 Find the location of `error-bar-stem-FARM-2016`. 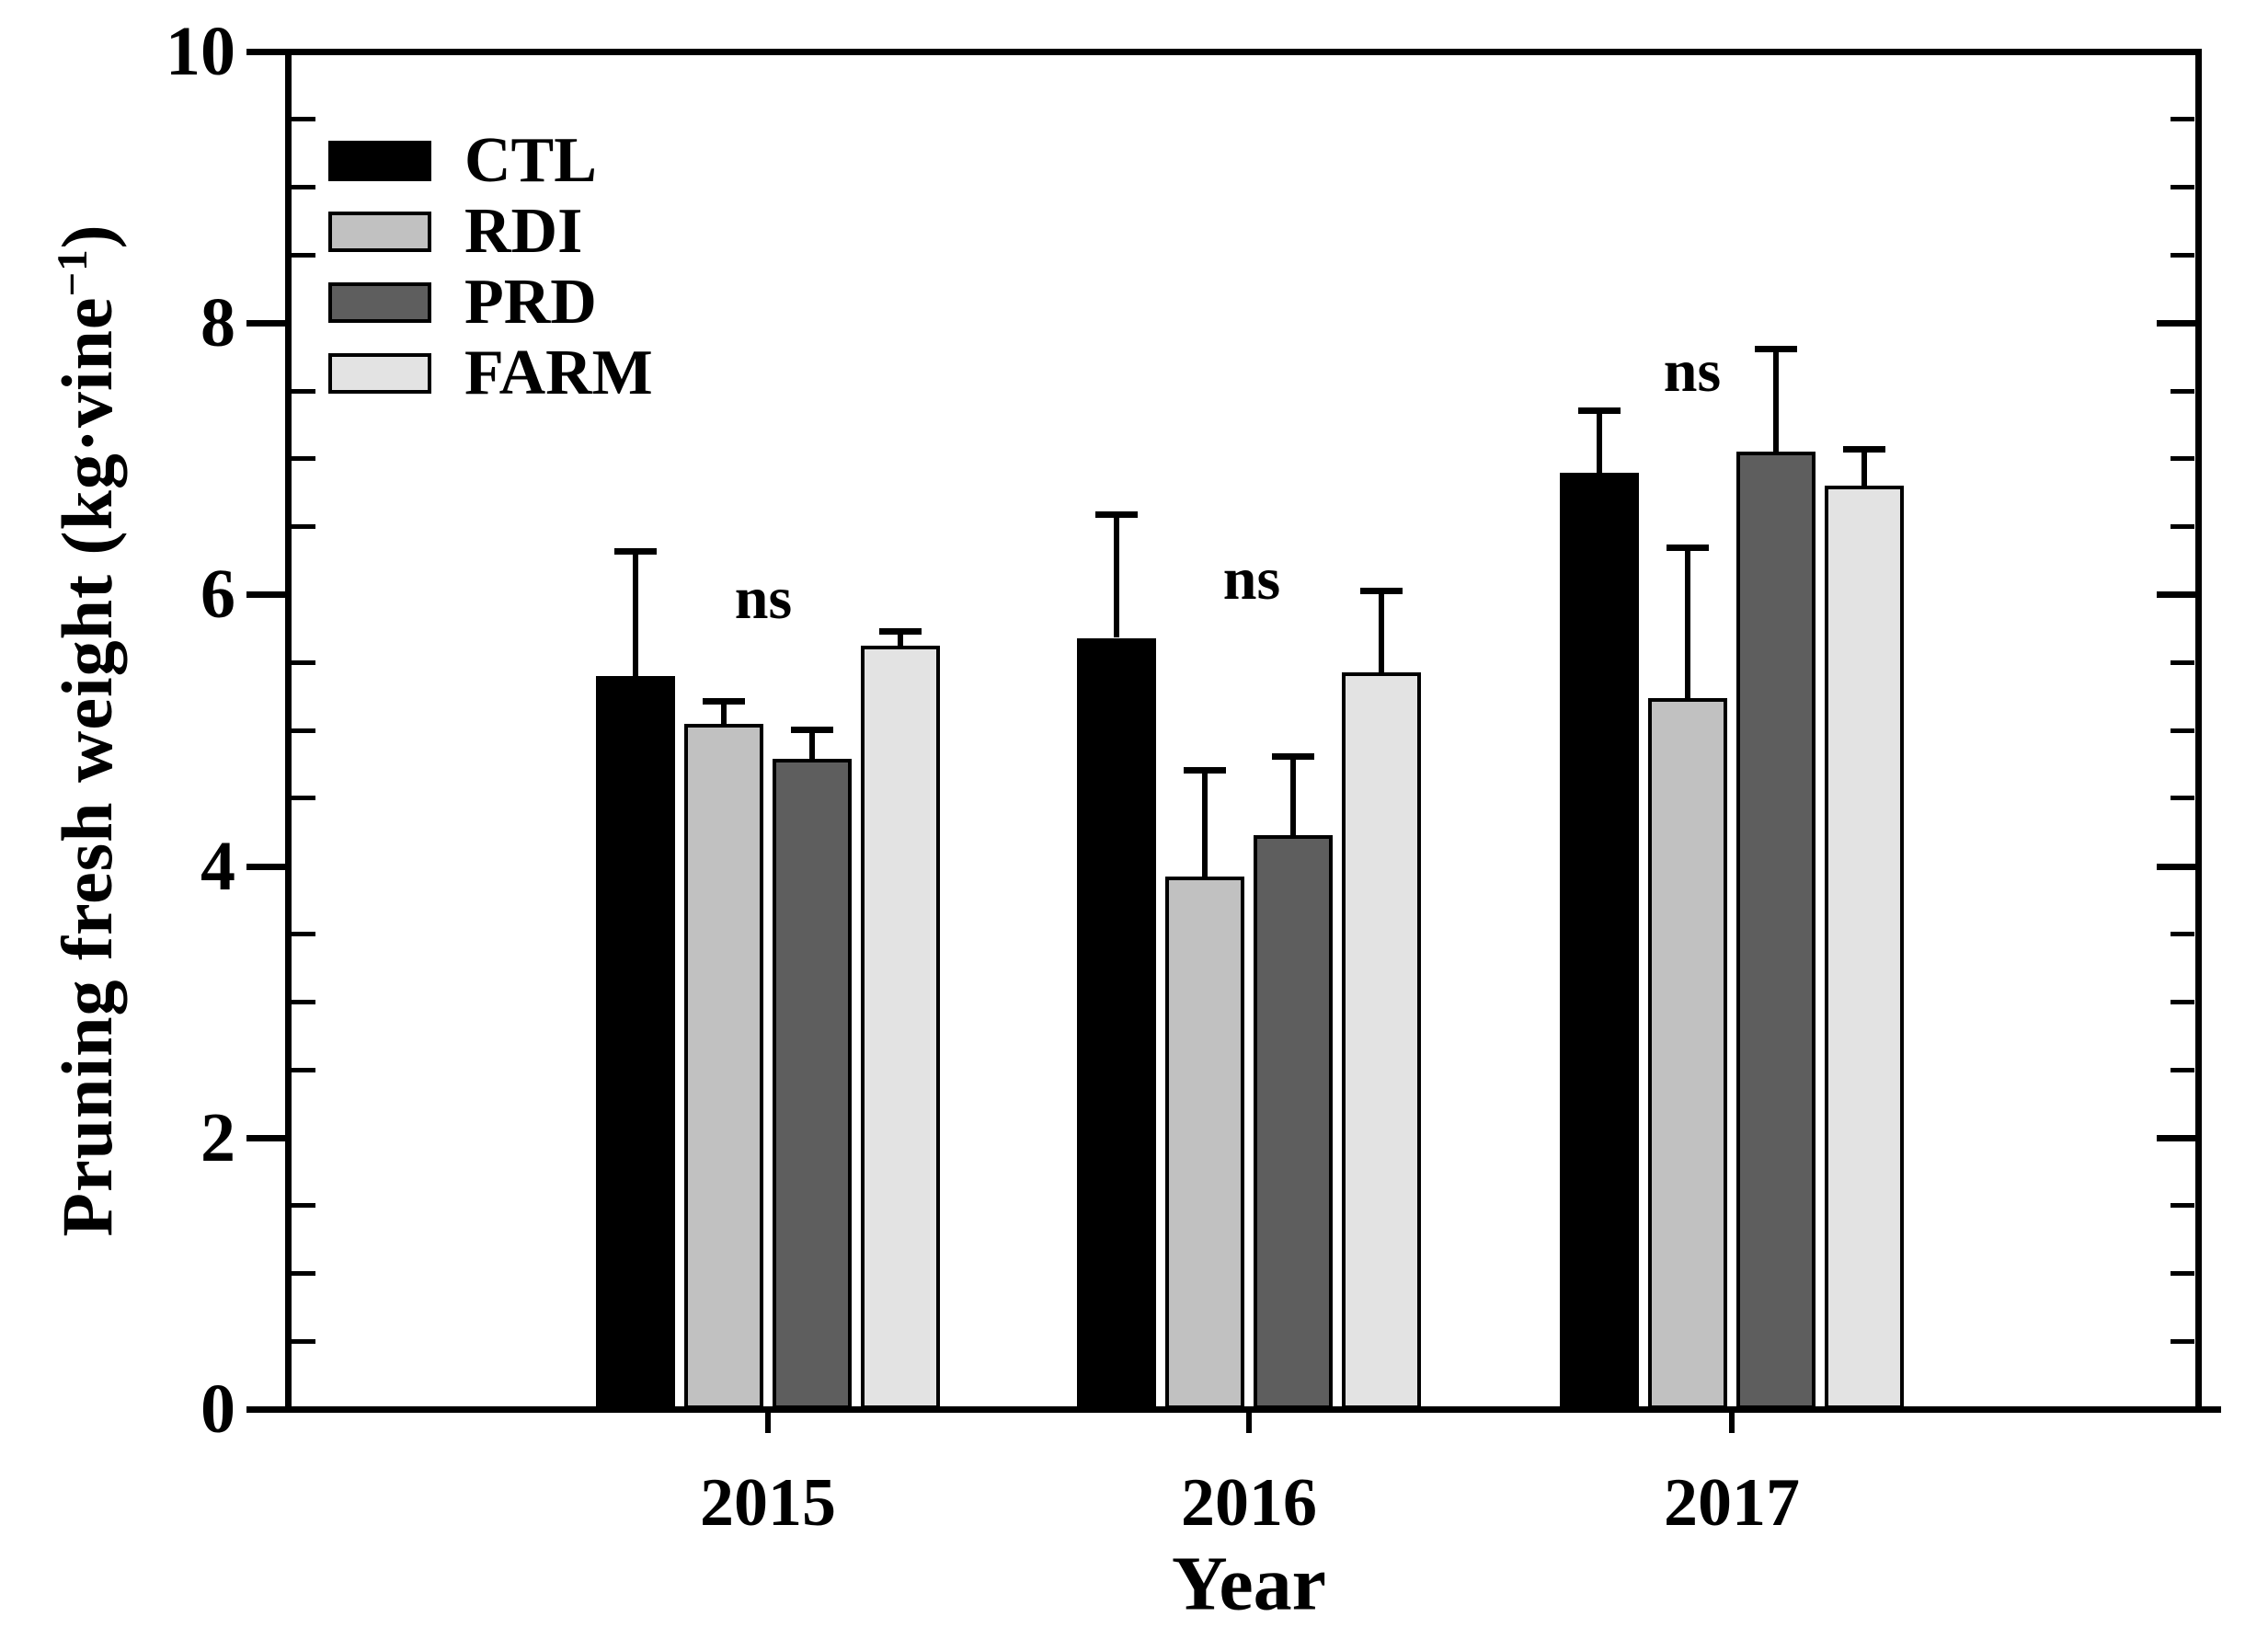

error-bar-stem-FARM-2016 is located at coordinates (1381, 631).